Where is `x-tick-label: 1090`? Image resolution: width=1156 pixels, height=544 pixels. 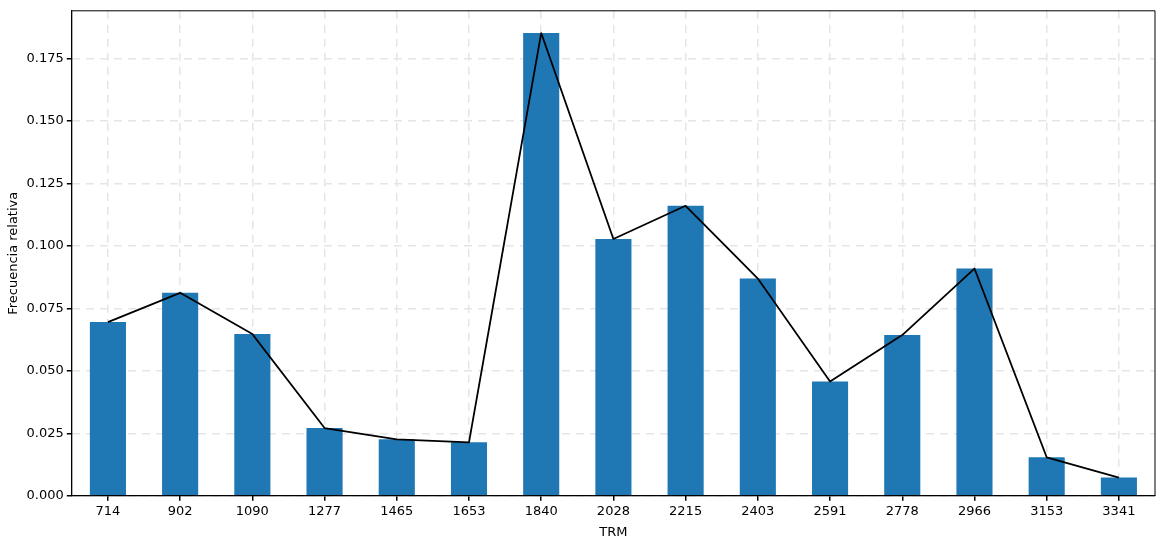 x-tick-label: 1090 is located at coordinates (252, 510).